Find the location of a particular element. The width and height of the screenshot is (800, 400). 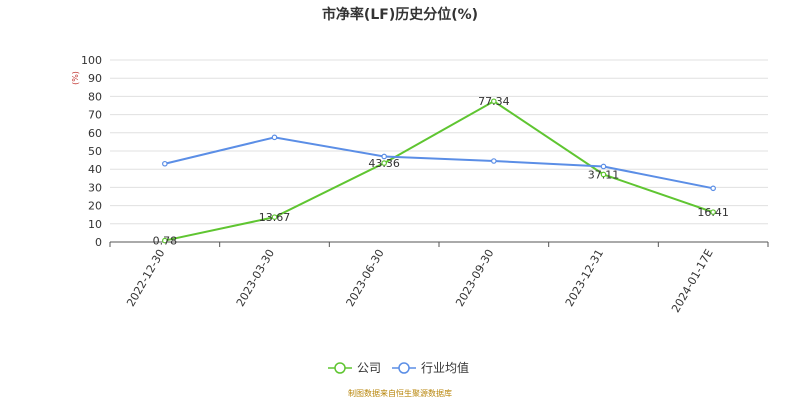

data-label: 37.11 is located at coordinates (604, 174).